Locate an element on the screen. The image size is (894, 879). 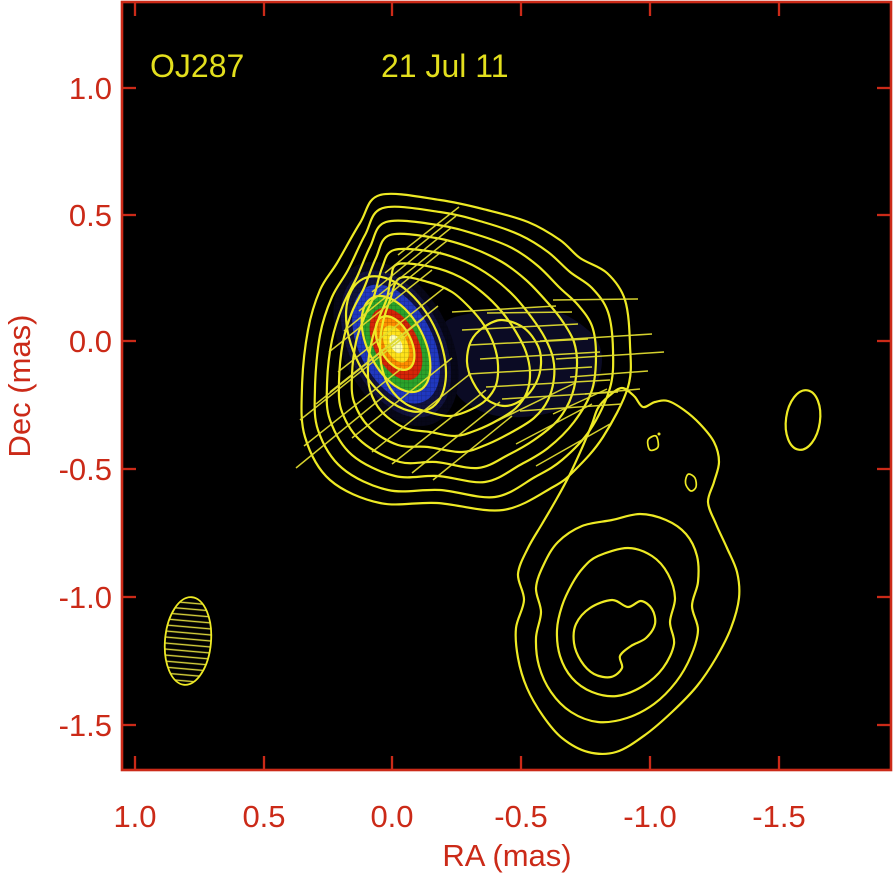
polarization-stick-layer is located at coordinates (480, 343).